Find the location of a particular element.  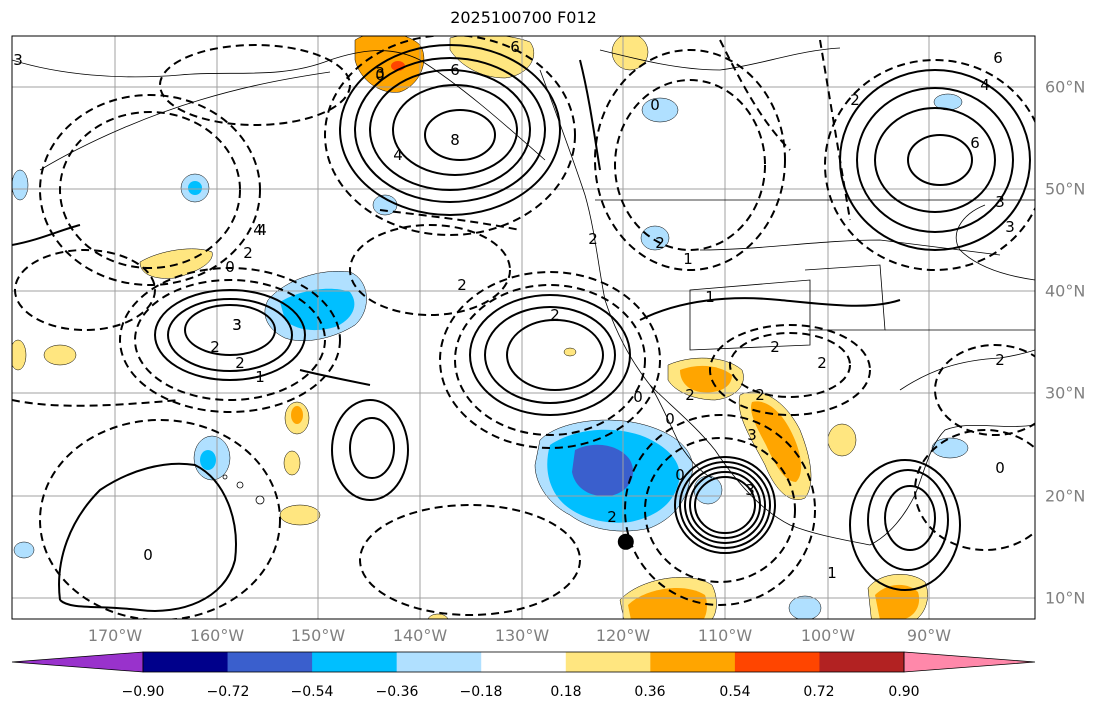

negative-anomaly-west-mid is located at coordinates (317, 309).